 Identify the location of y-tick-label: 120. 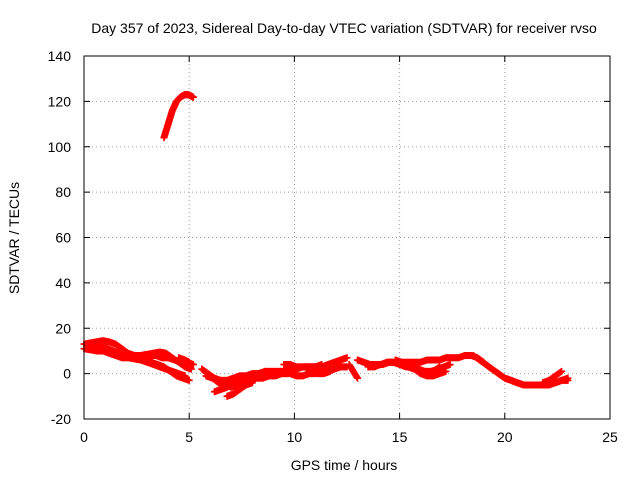
(60, 101).